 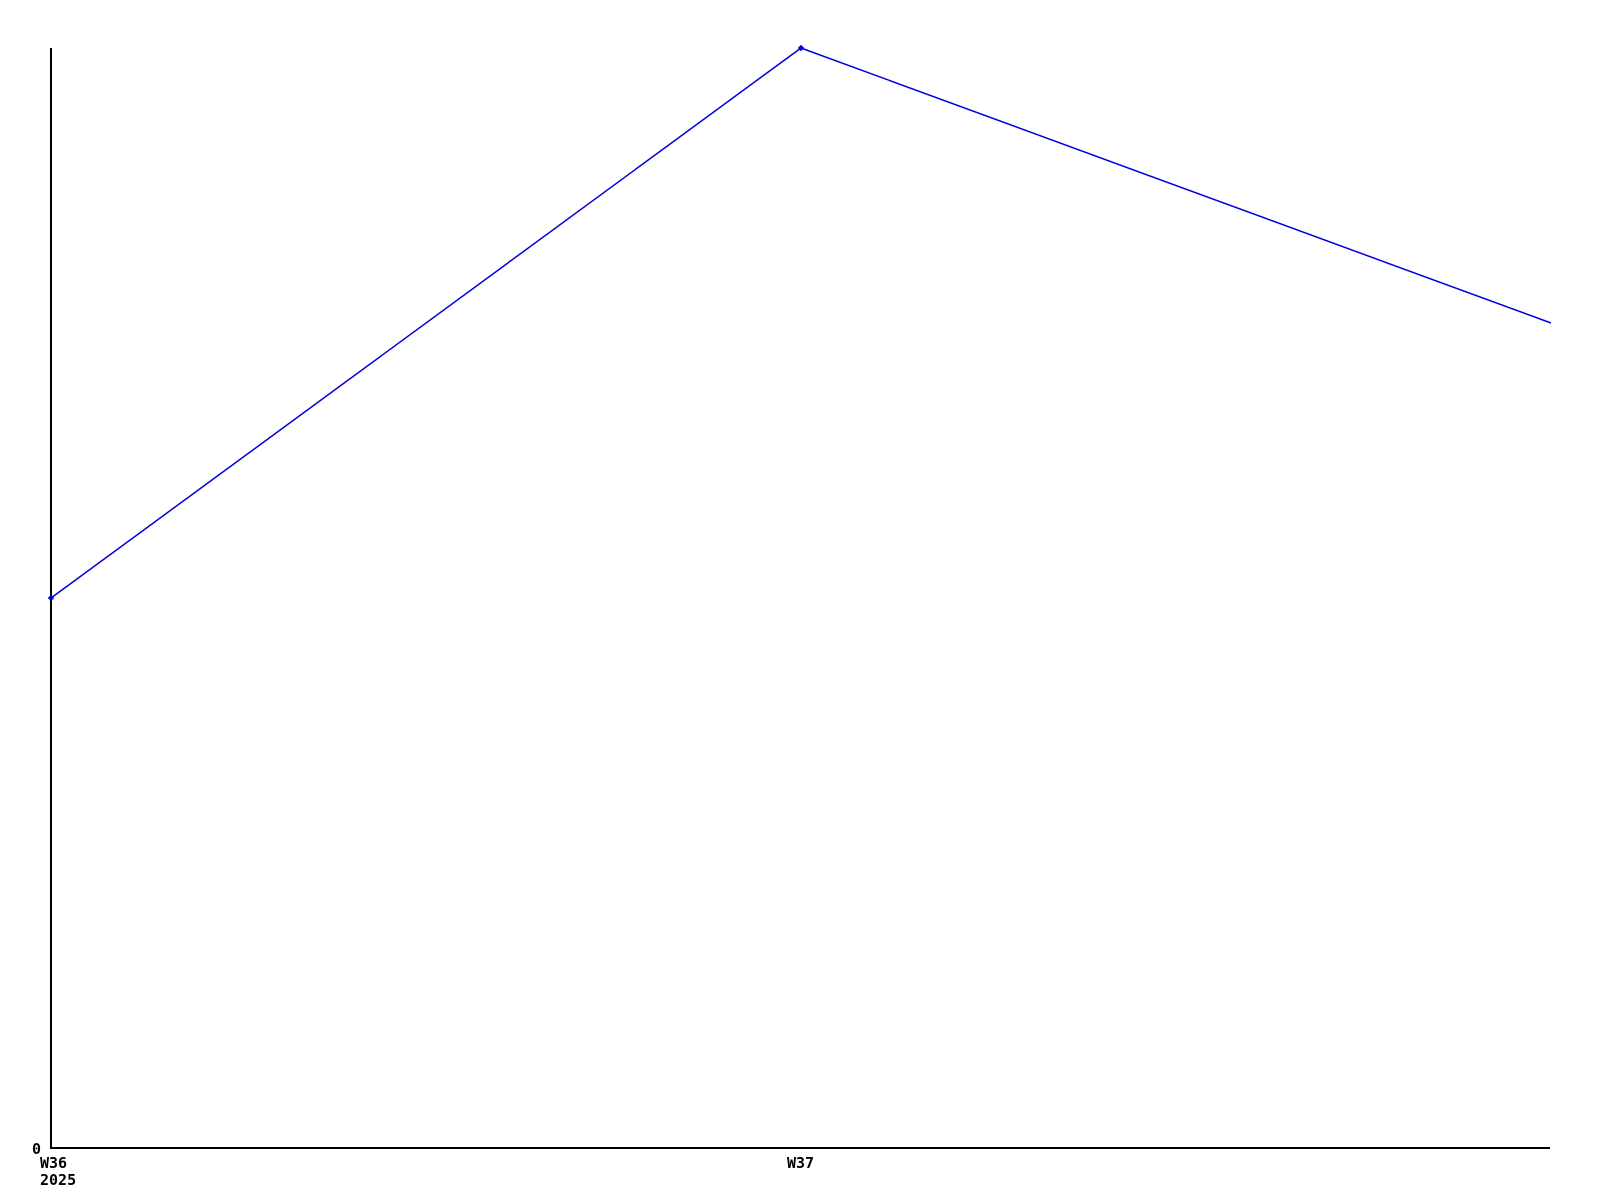 What do you see at coordinates (36, 1149) in the screenshot?
I see `y-tick-label-0: 0` at bounding box center [36, 1149].